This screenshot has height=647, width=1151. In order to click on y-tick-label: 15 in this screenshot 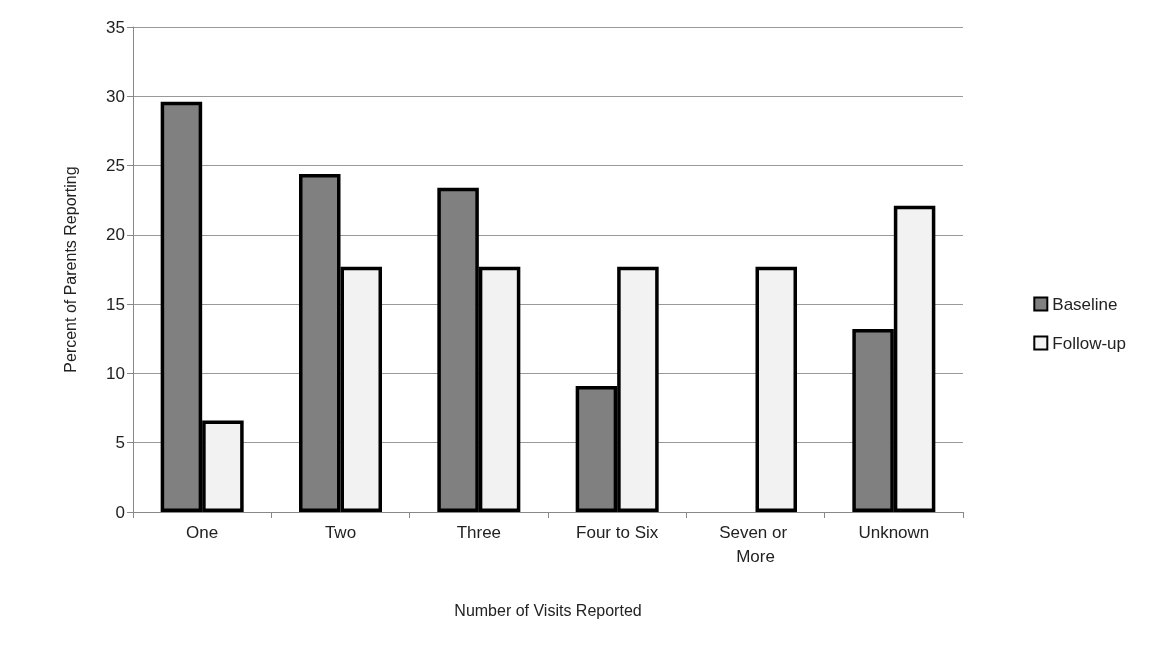, I will do `click(115, 304)`.